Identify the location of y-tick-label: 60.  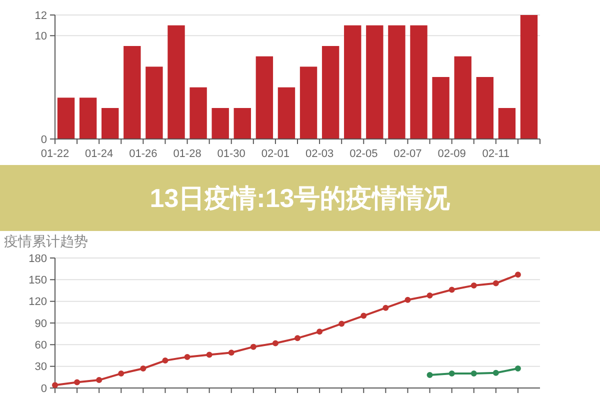
(40, 346).